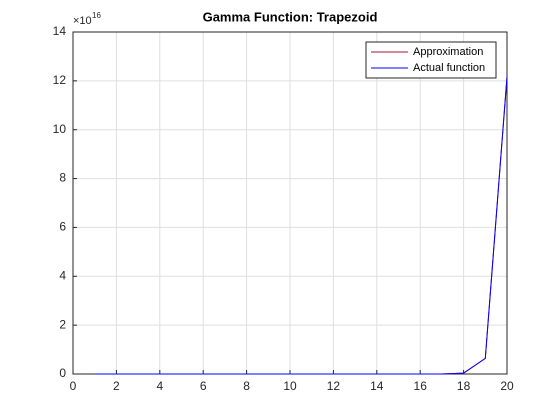 The height and width of the screenshot is (420, 560). Describe the element at coordinates (159, 386) in the screenshot. I see `x-tick-label: 4` at that location.